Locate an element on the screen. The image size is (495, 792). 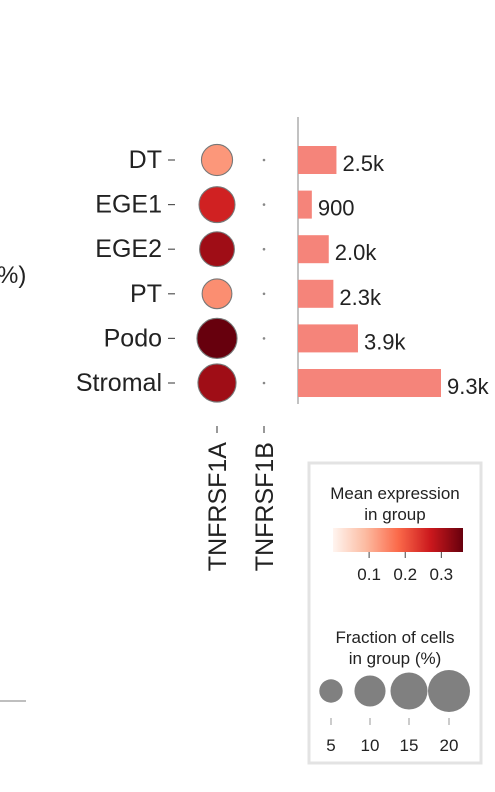
size-tick-label: 10 is located at coordinates (370, 745).